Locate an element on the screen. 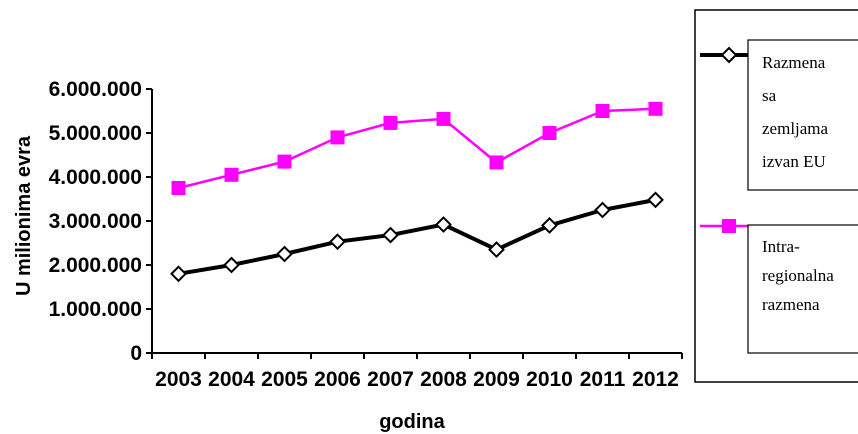 This screenshot has height=434, width=858. legend-label-line: izvan EU is located at coordinates (794, 161).